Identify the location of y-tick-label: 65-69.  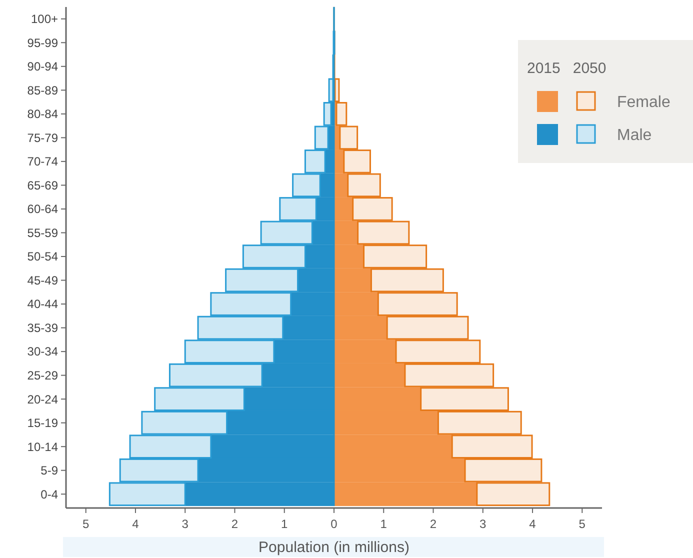
(42, 185).